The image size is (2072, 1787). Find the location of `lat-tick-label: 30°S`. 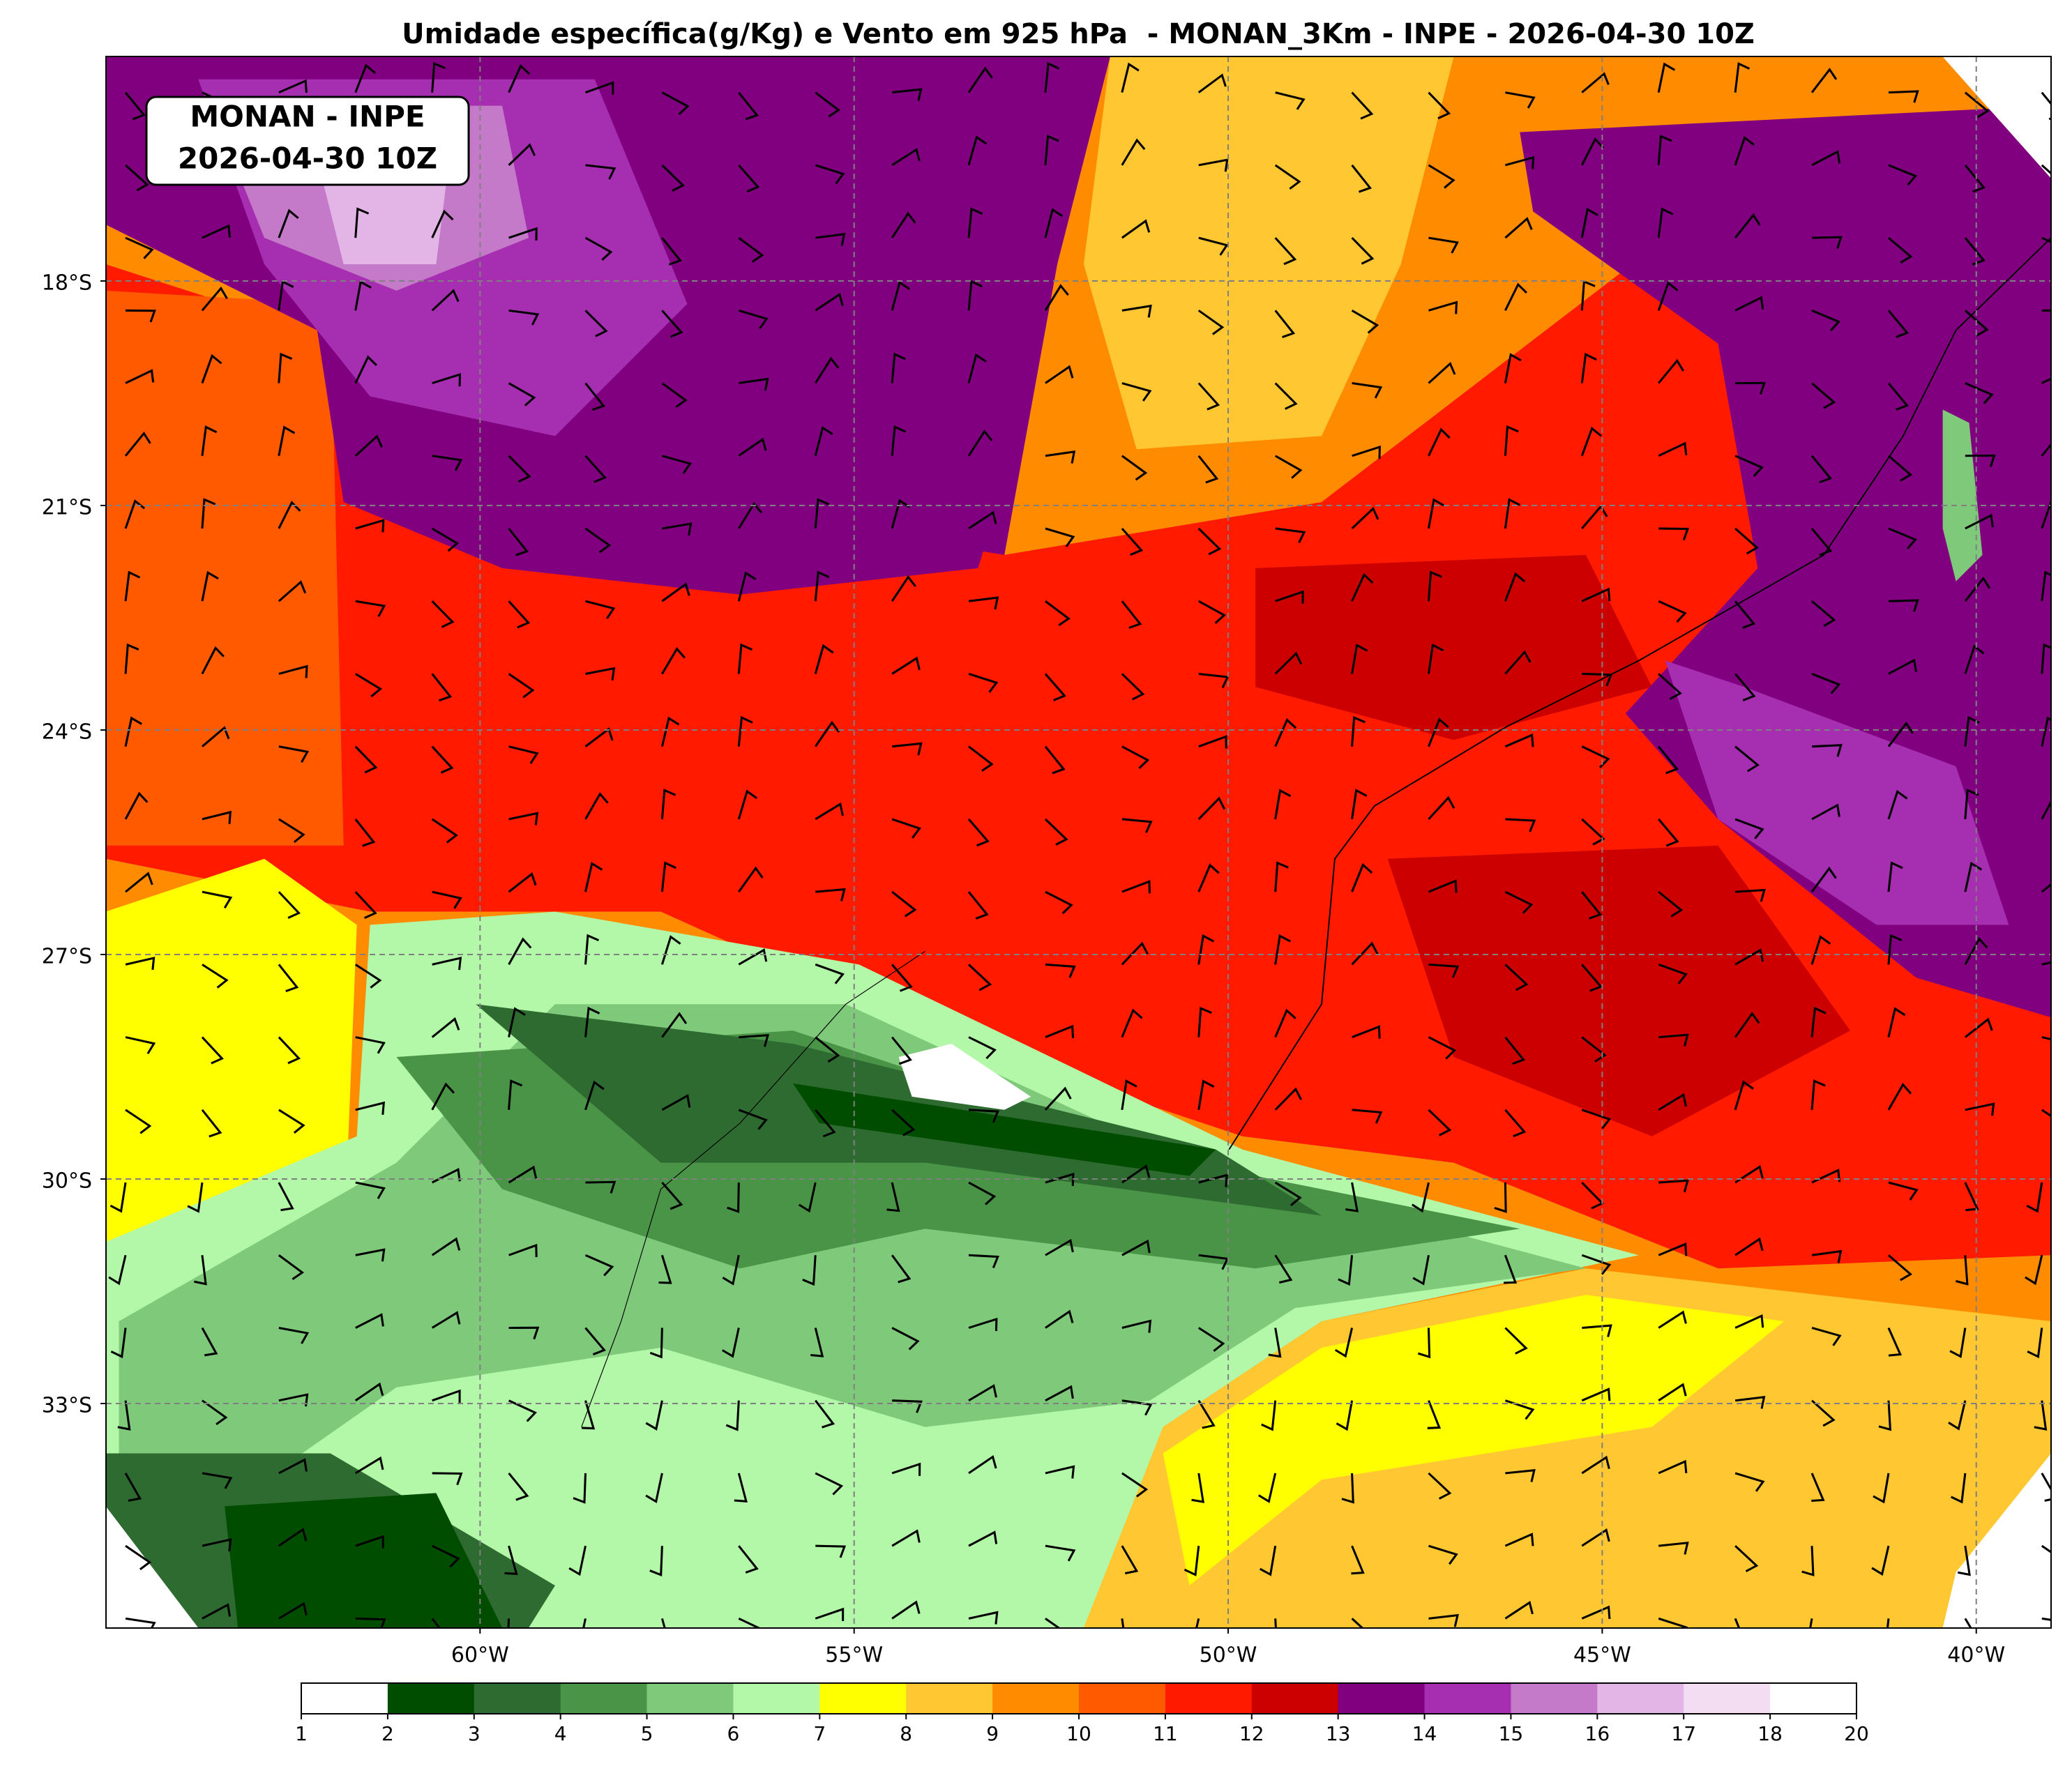

lat-tick-label: 30°S is located at coordinates (67, 1181).